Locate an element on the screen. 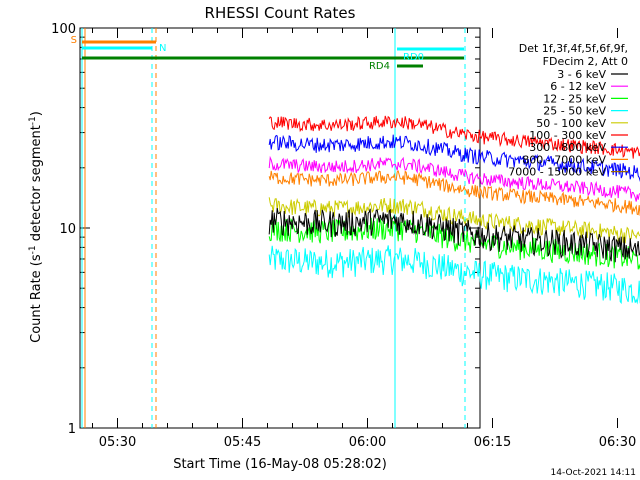 Image resolution: width=640 pixels, height=480 pixels. legend-entry-label: 12 - 25 keV is located at coordinates (574, 98).